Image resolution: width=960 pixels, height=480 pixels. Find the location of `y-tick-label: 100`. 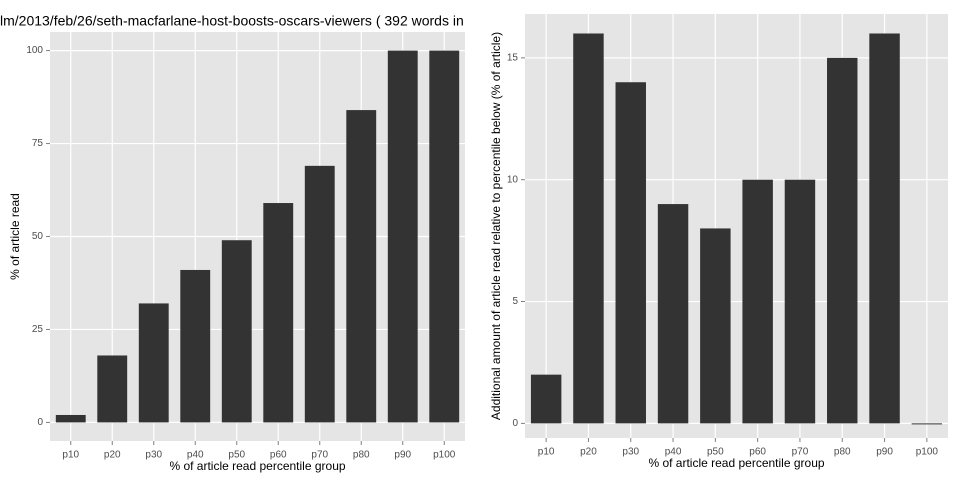

y-tick-label: 100 is located at coordinates (34, 50).